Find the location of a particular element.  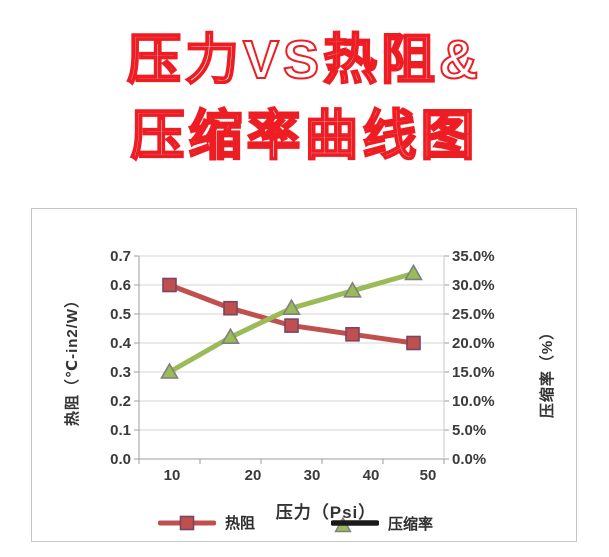

x-axis-title: 压力（Psi） is located at coordinates (326, 512).